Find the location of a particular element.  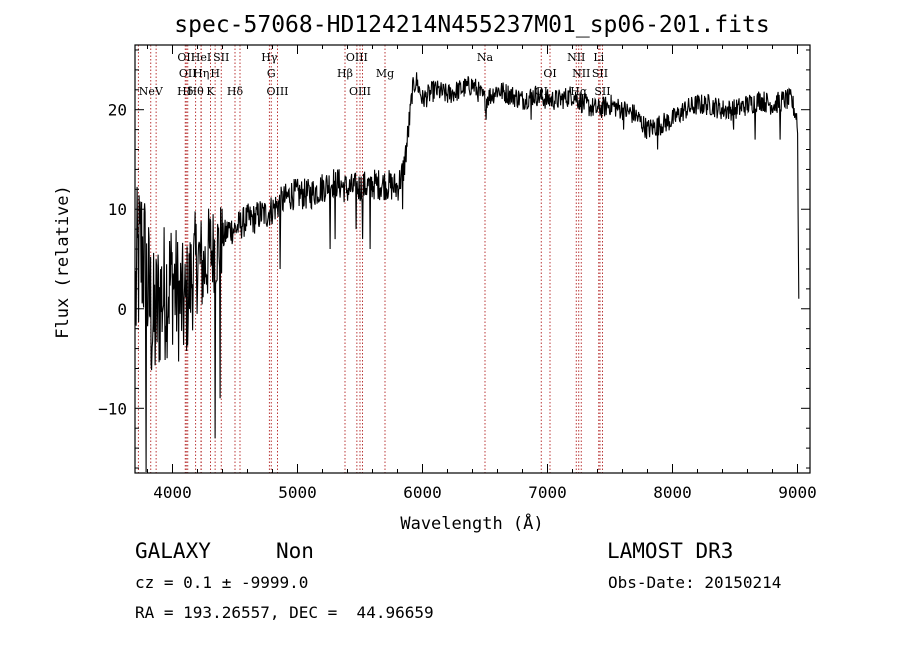

y-tick-label: −10 is located at coordinates (112, 408).